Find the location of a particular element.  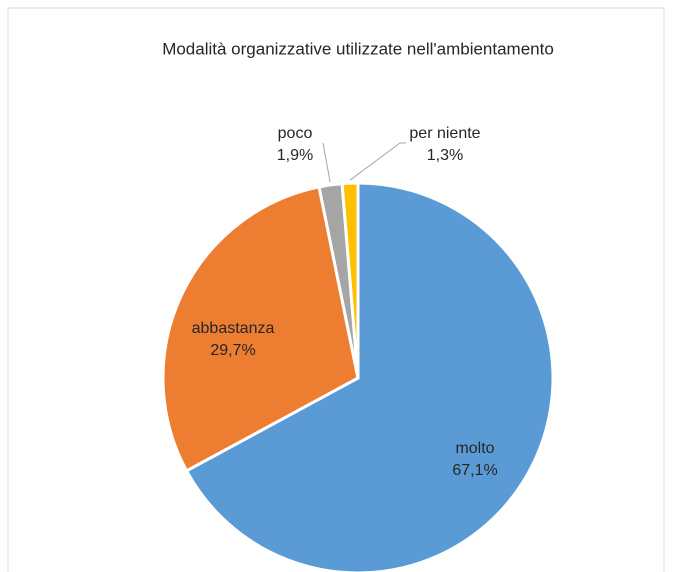

slice-value-label: 1,3% is located at coordinates (445, 155).